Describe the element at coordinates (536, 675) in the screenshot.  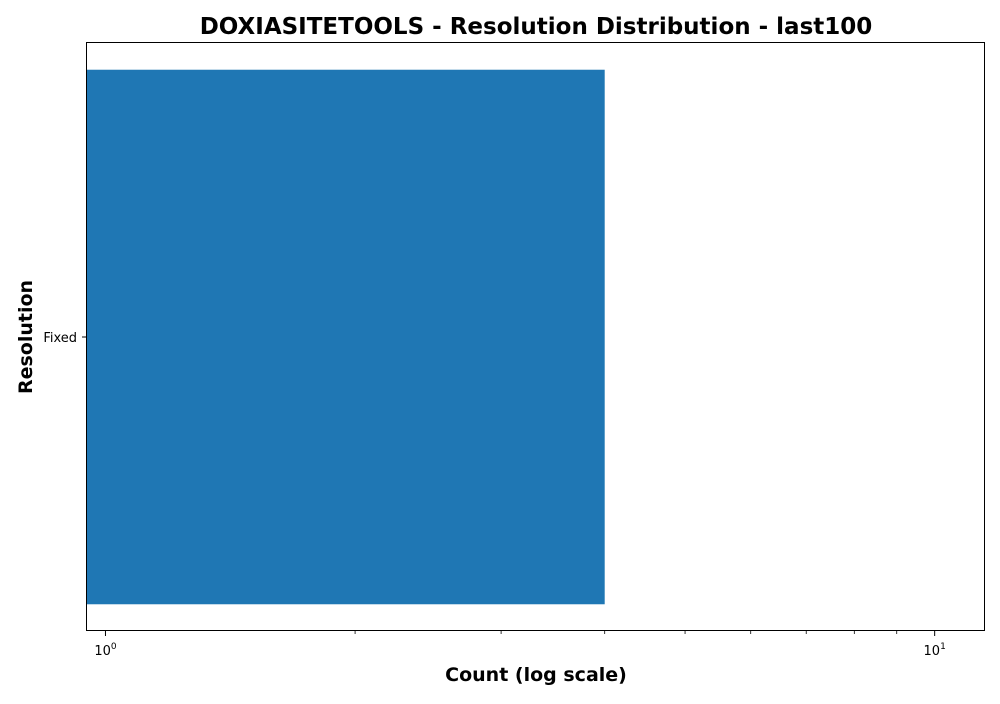
I see `x-axis-label: Count (log scale)` at that location.